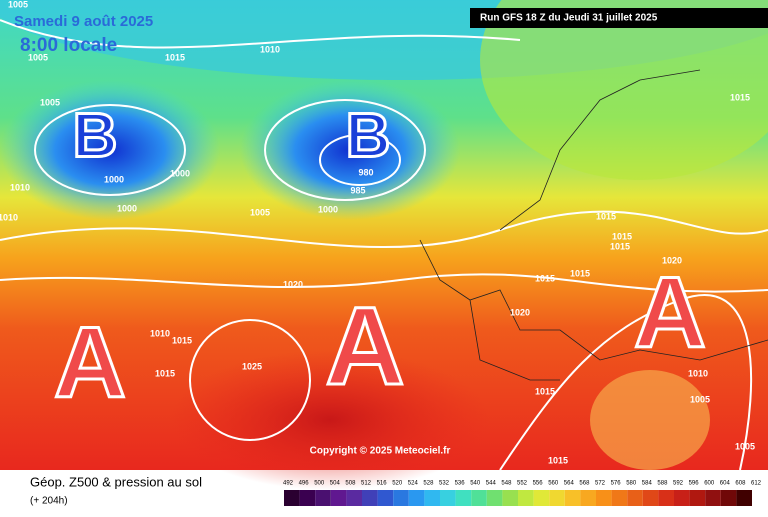 The image size is (768, 517). I want to click on legend-label: 596, so click(694, 484).